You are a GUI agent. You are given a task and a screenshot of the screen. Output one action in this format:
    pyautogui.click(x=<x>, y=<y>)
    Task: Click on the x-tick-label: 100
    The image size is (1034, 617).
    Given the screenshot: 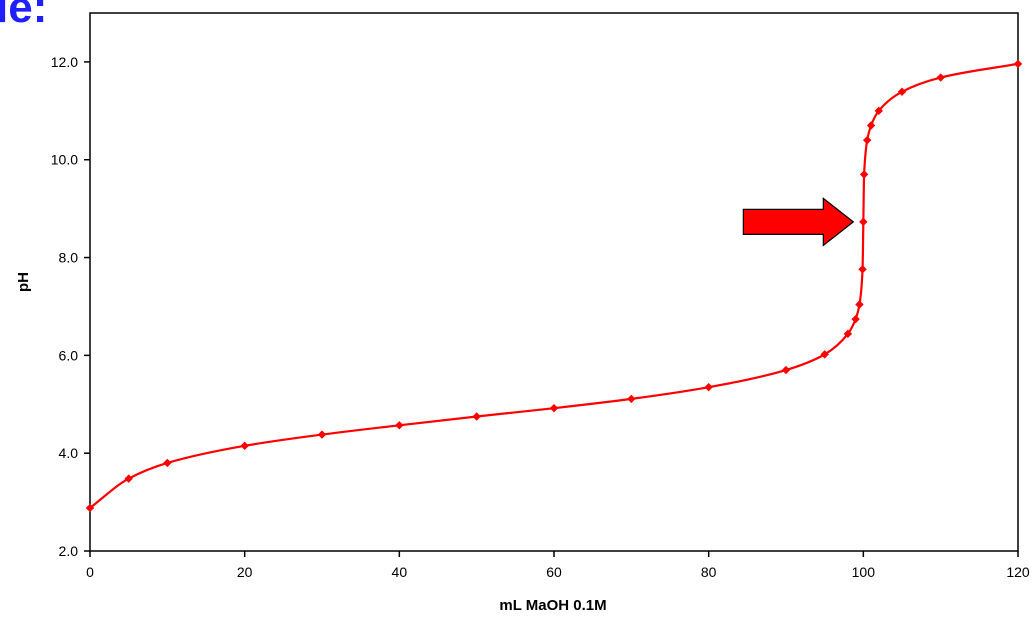 What is the action you would take?
    pyautogui.click(x=864, y=572)
    